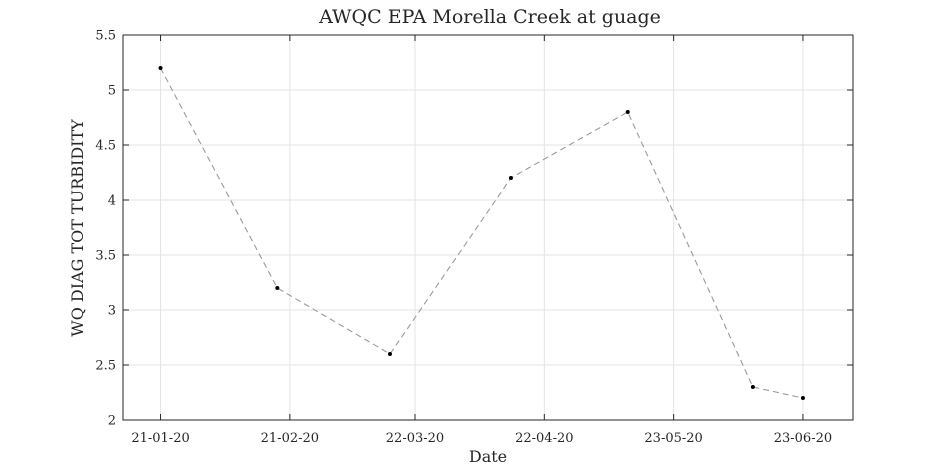  What do you see at coordinates (112, 311) in the screenshot?
I see `y-tick-label: 3` at bounding box center [112, 311].